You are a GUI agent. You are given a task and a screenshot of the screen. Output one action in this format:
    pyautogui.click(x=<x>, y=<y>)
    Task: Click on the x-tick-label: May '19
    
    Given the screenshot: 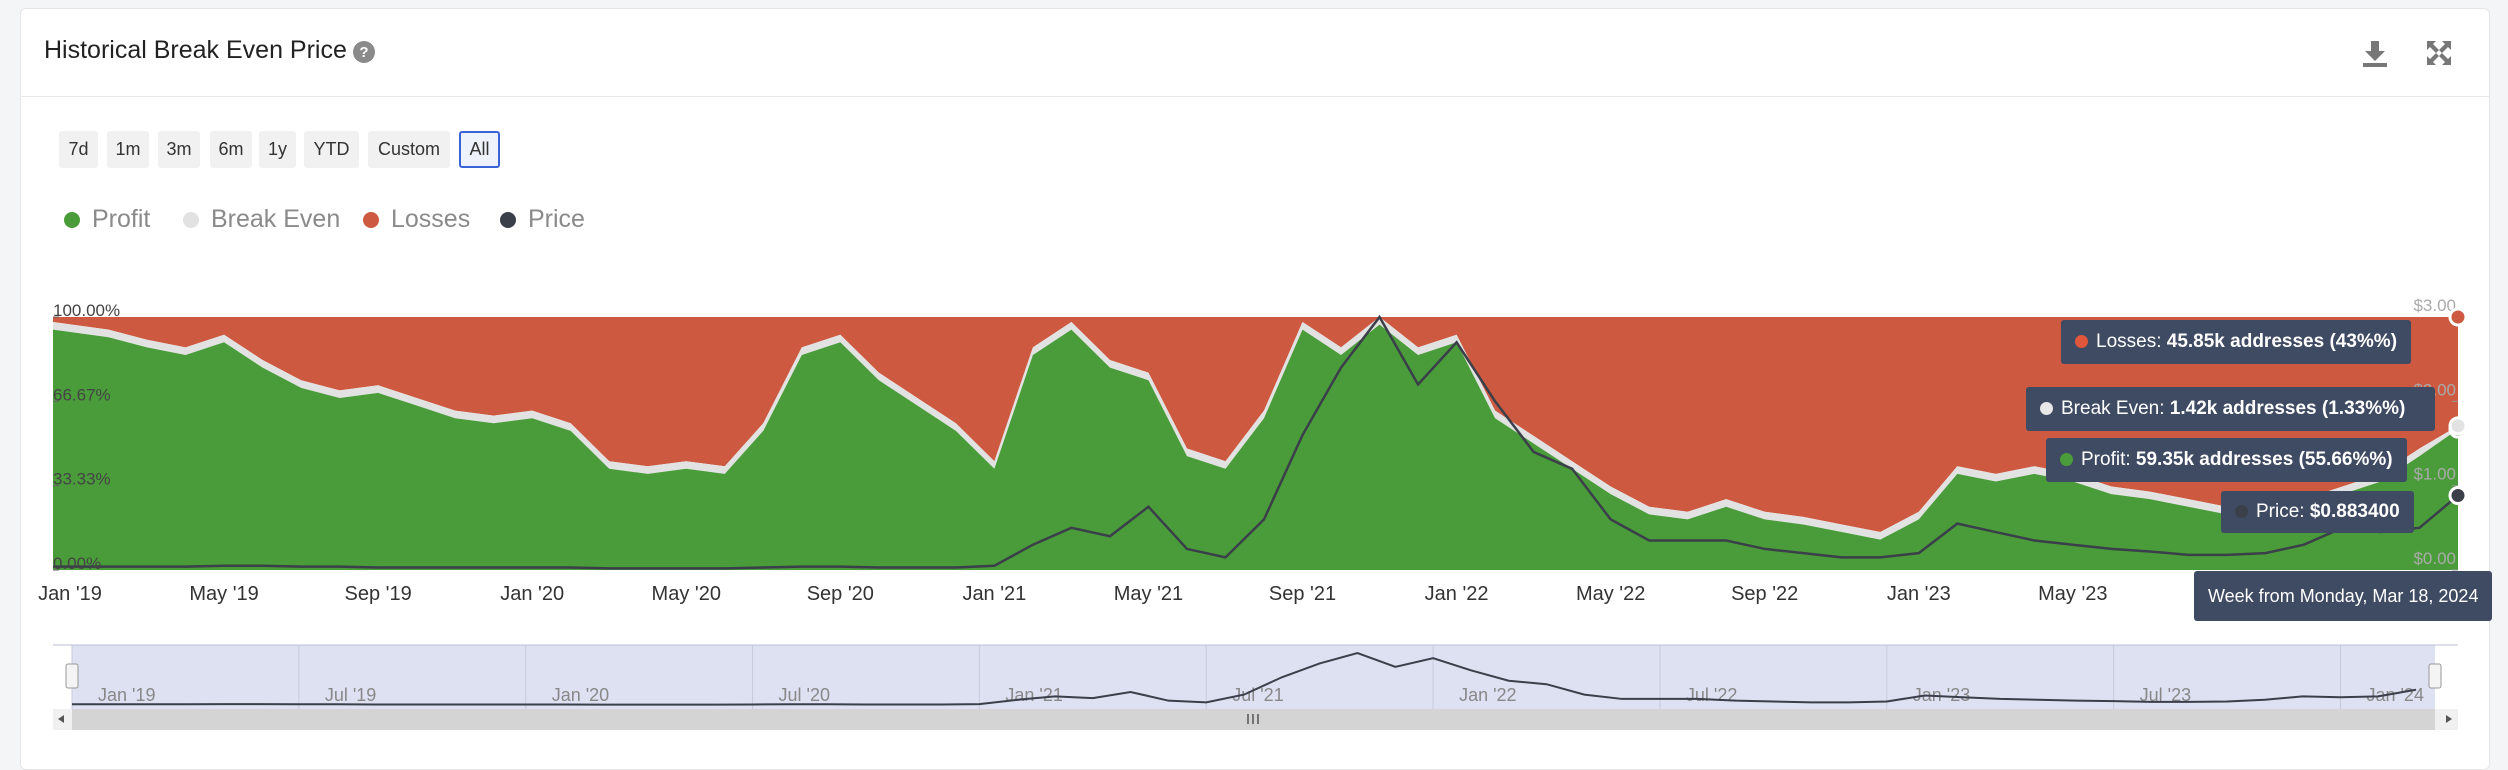 What is the action you would take?
    pyautogui.click(x=223, y=594)
    